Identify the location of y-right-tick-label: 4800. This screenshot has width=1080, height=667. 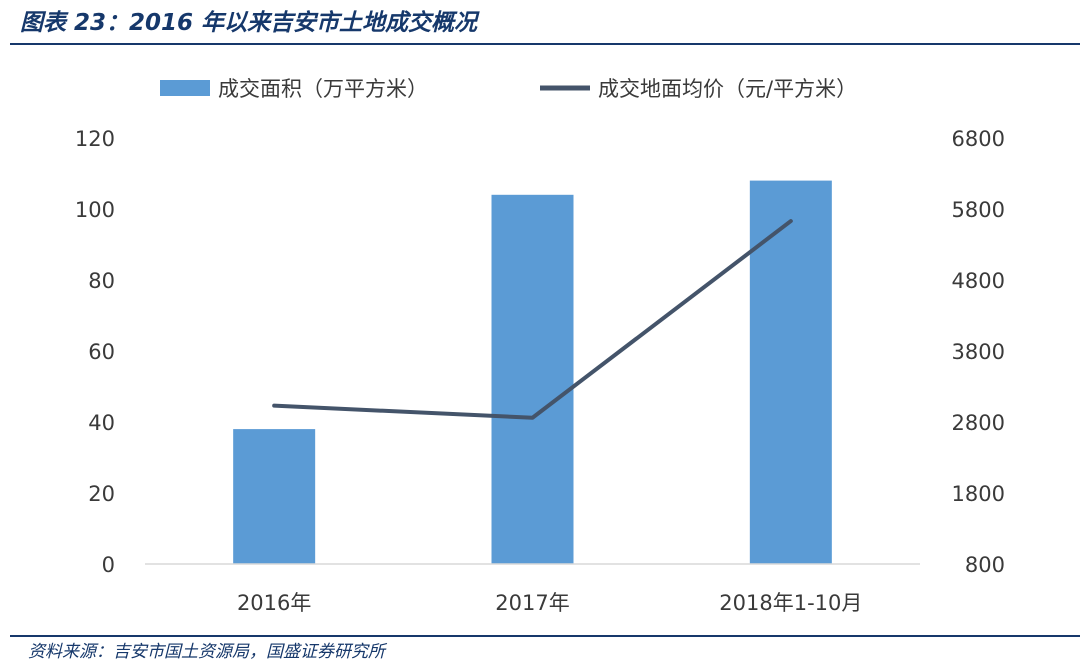
(978, 281).